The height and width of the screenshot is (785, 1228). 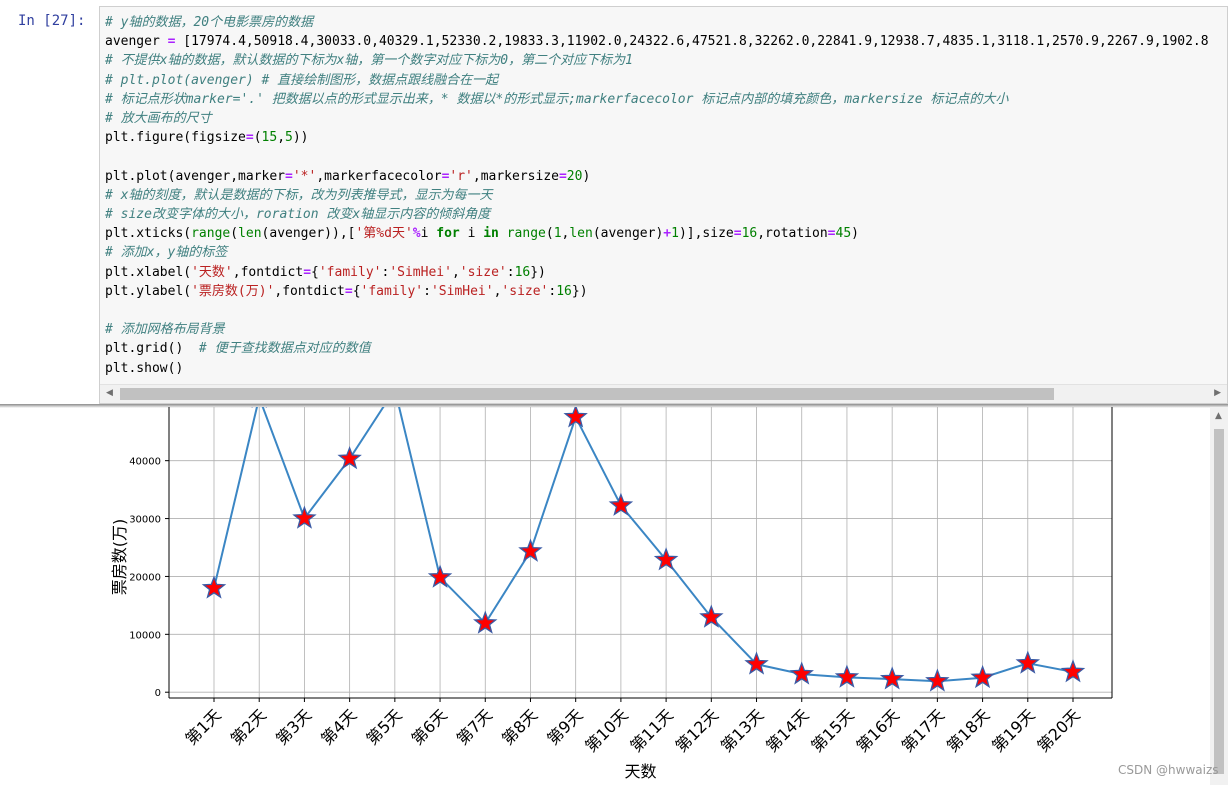 I want to click on code-token: avenger, so click(x=136, y=42).